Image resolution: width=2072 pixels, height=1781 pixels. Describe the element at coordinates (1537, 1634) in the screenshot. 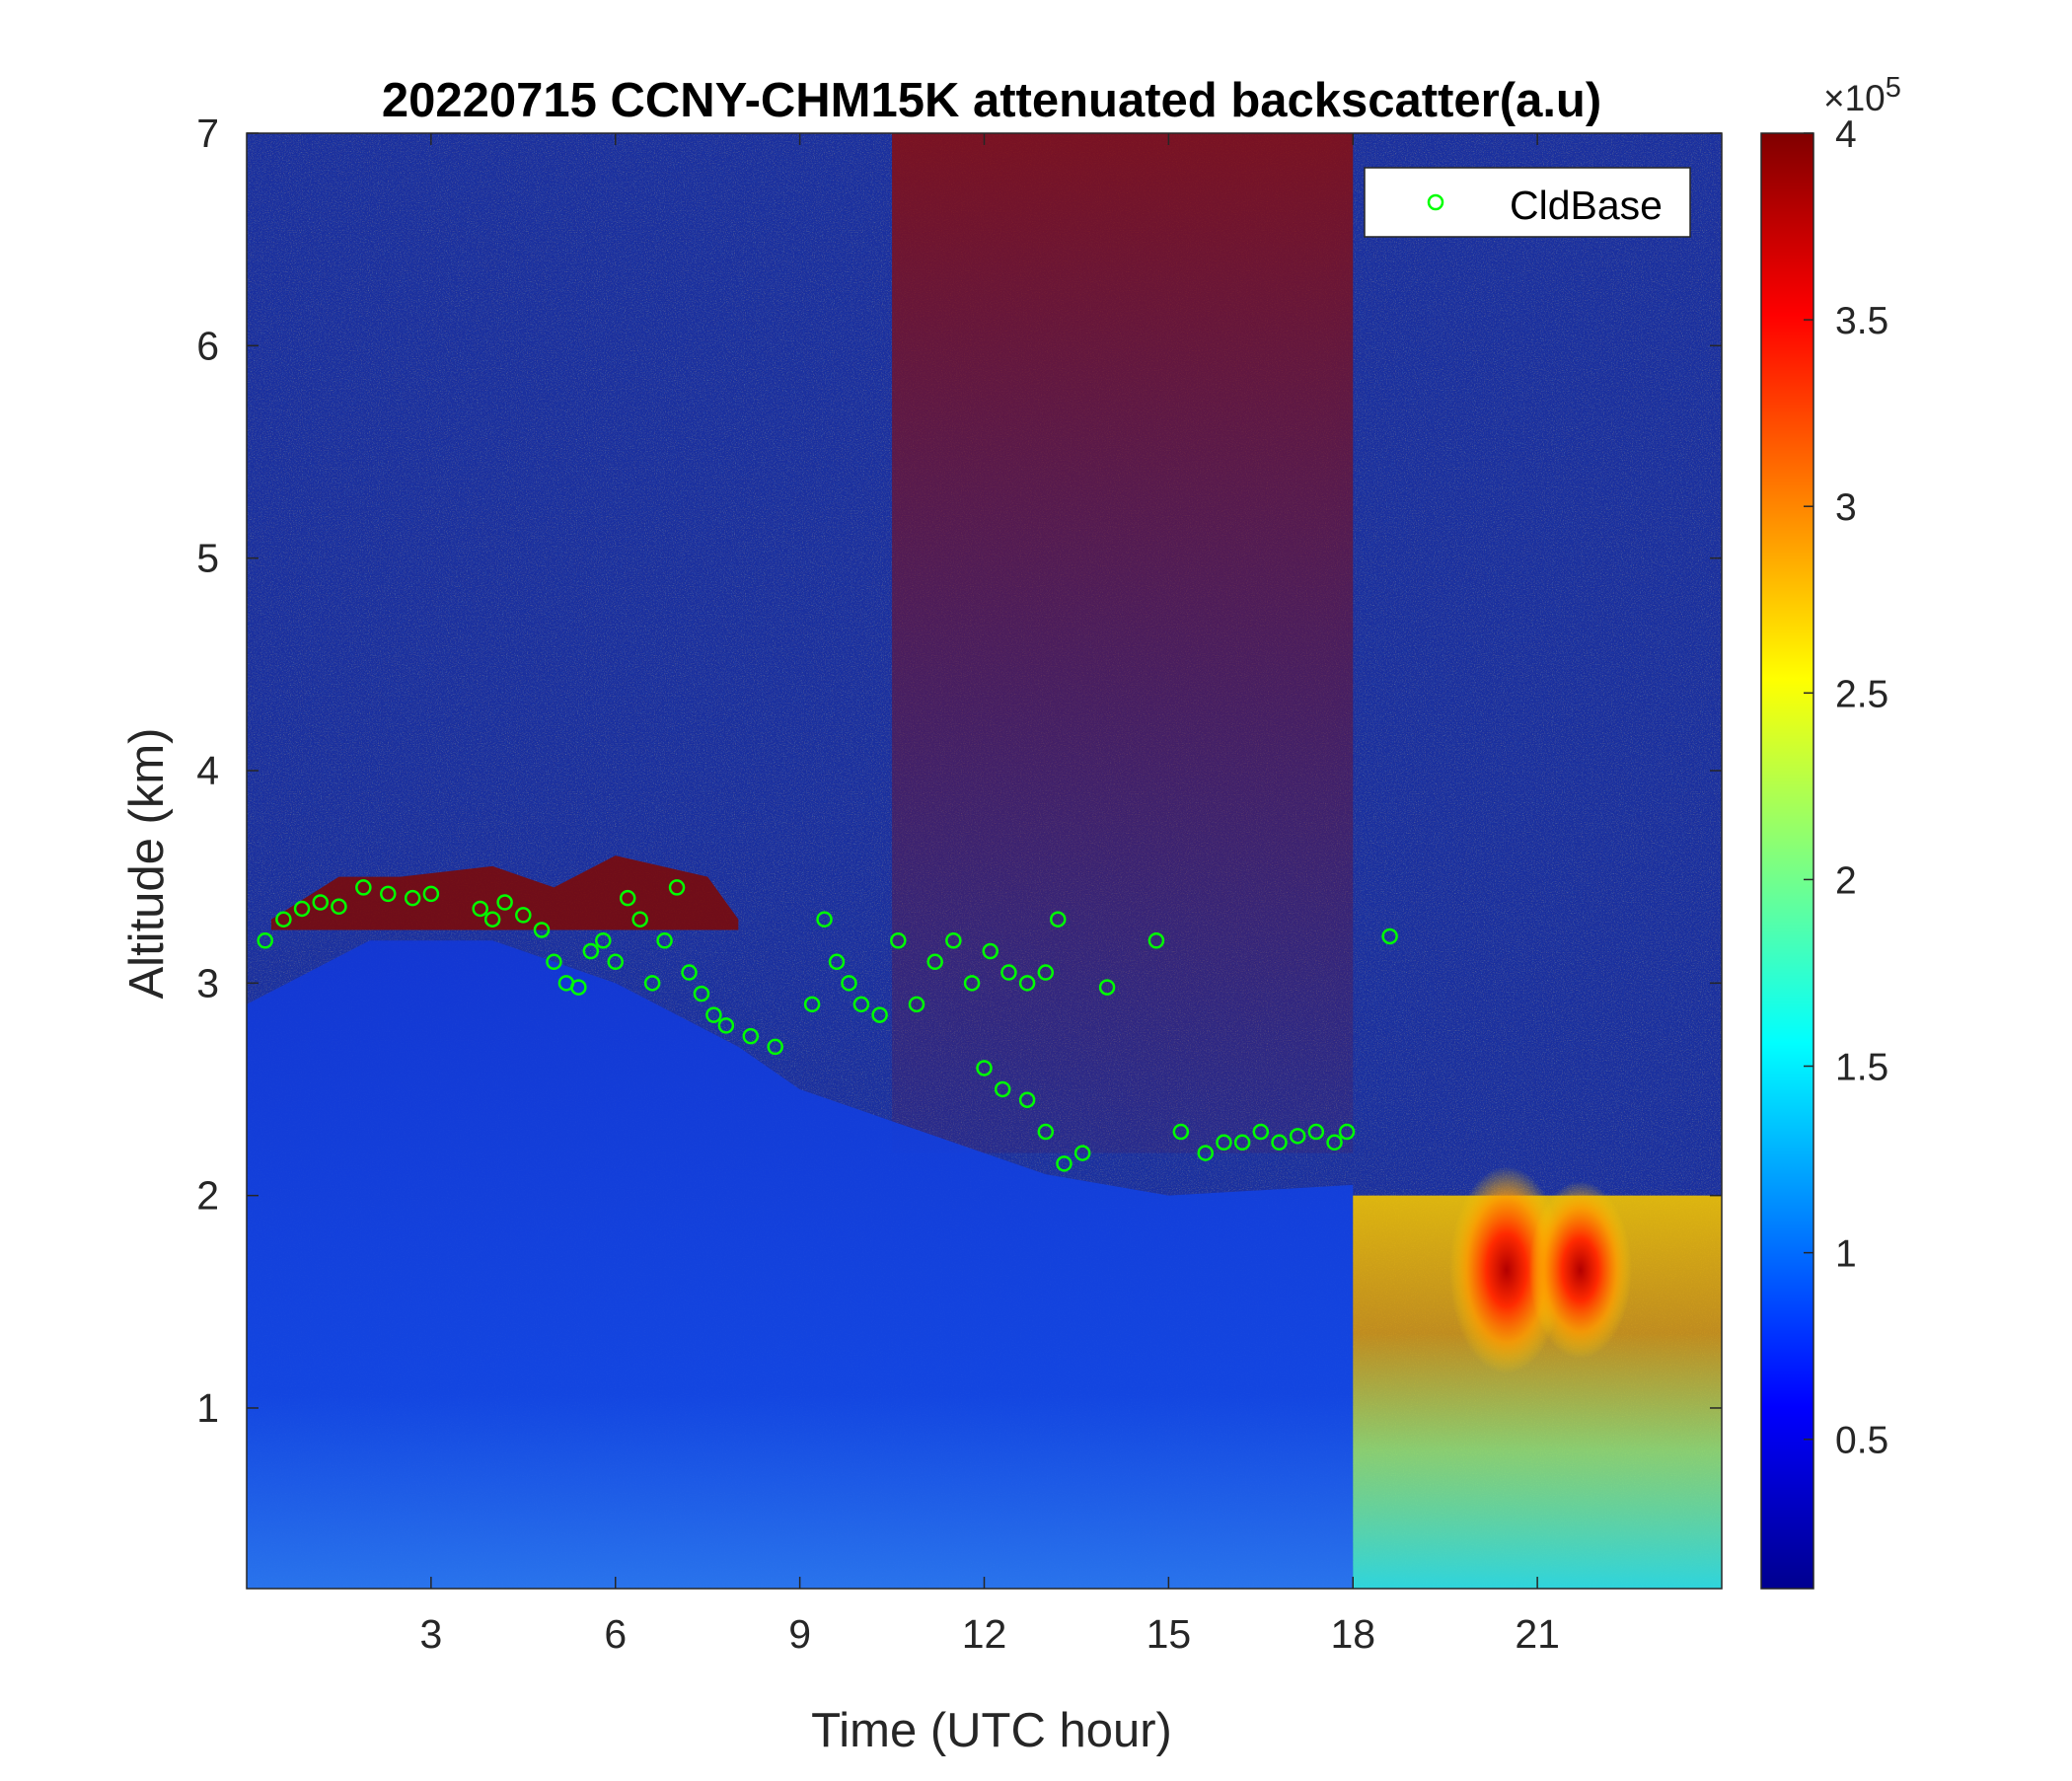

I see `x-tick-label: 21` at that location.